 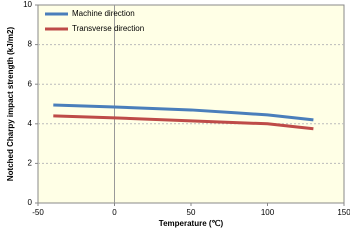 What do you see at coordinates (191, 223) in the screenshot?
I see `x-axis-label: Temperature (℃)` at bounding box center [191, 223].